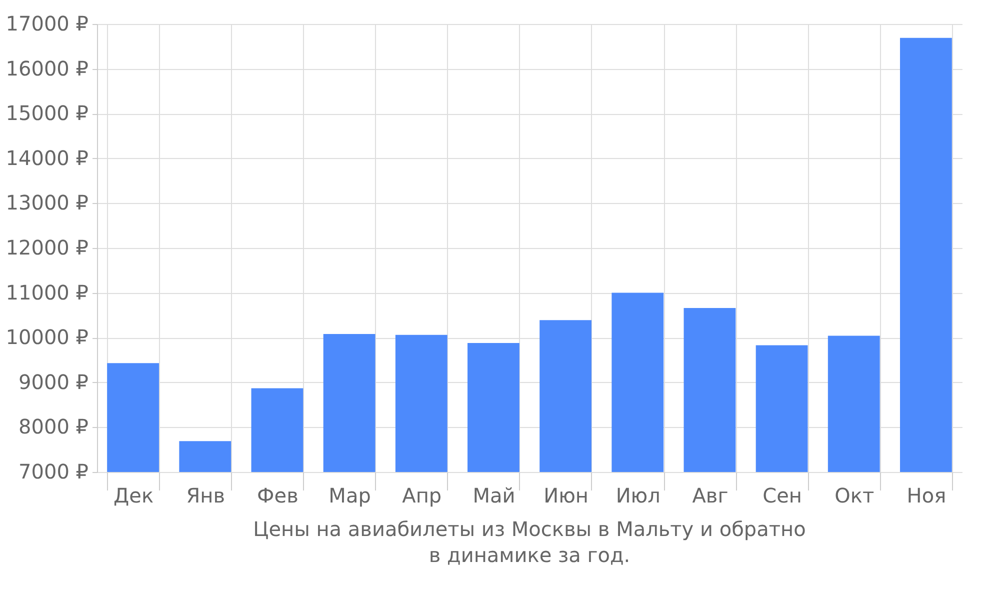 Image resolution: width=1000 pixels, height=600 pixels. Describe the element at coordinates (710, 496) in the screenshot. I see `x-tick-label: Авг` at that location.